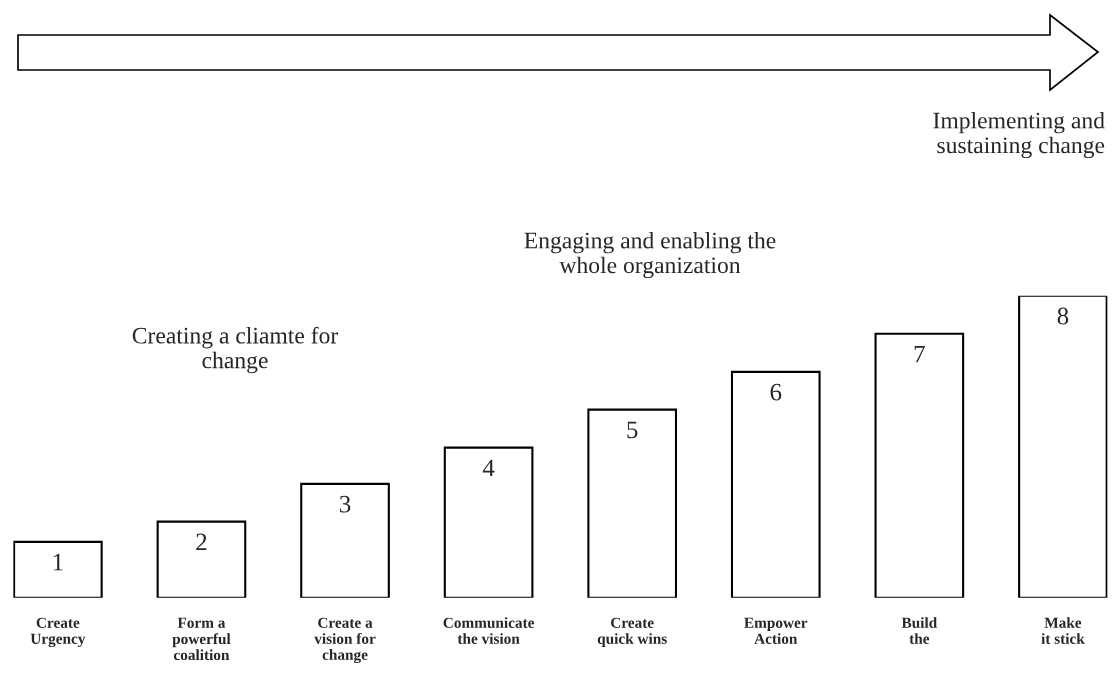 Image resolution: width=1113 pixels, height=691 pixels. I want to click on x-tick-label: Form a powerful coalition, so click(201, 639).